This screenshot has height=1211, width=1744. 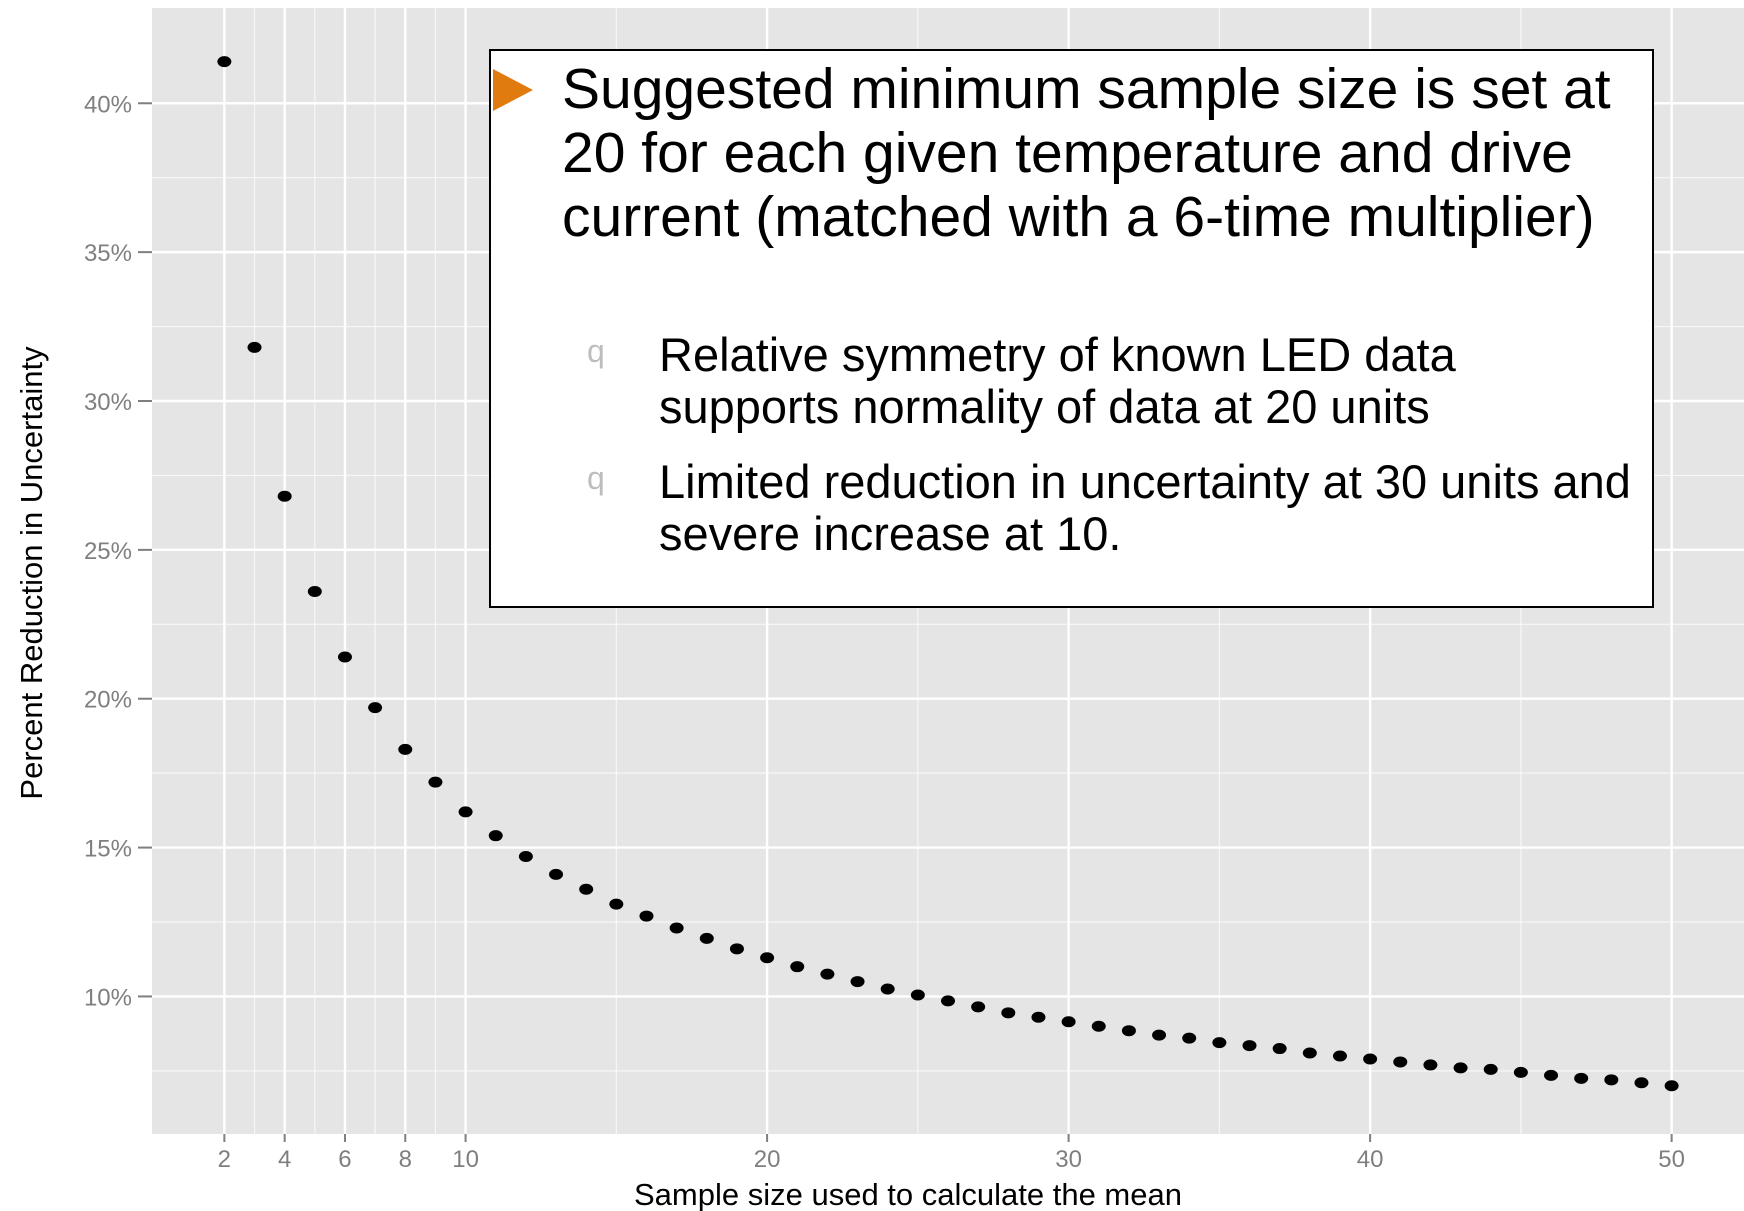 What do you see at coordinates (465, 1159) in the screenshot?
I see `x-tick-label: 10` at bounding box center [465, 1159].